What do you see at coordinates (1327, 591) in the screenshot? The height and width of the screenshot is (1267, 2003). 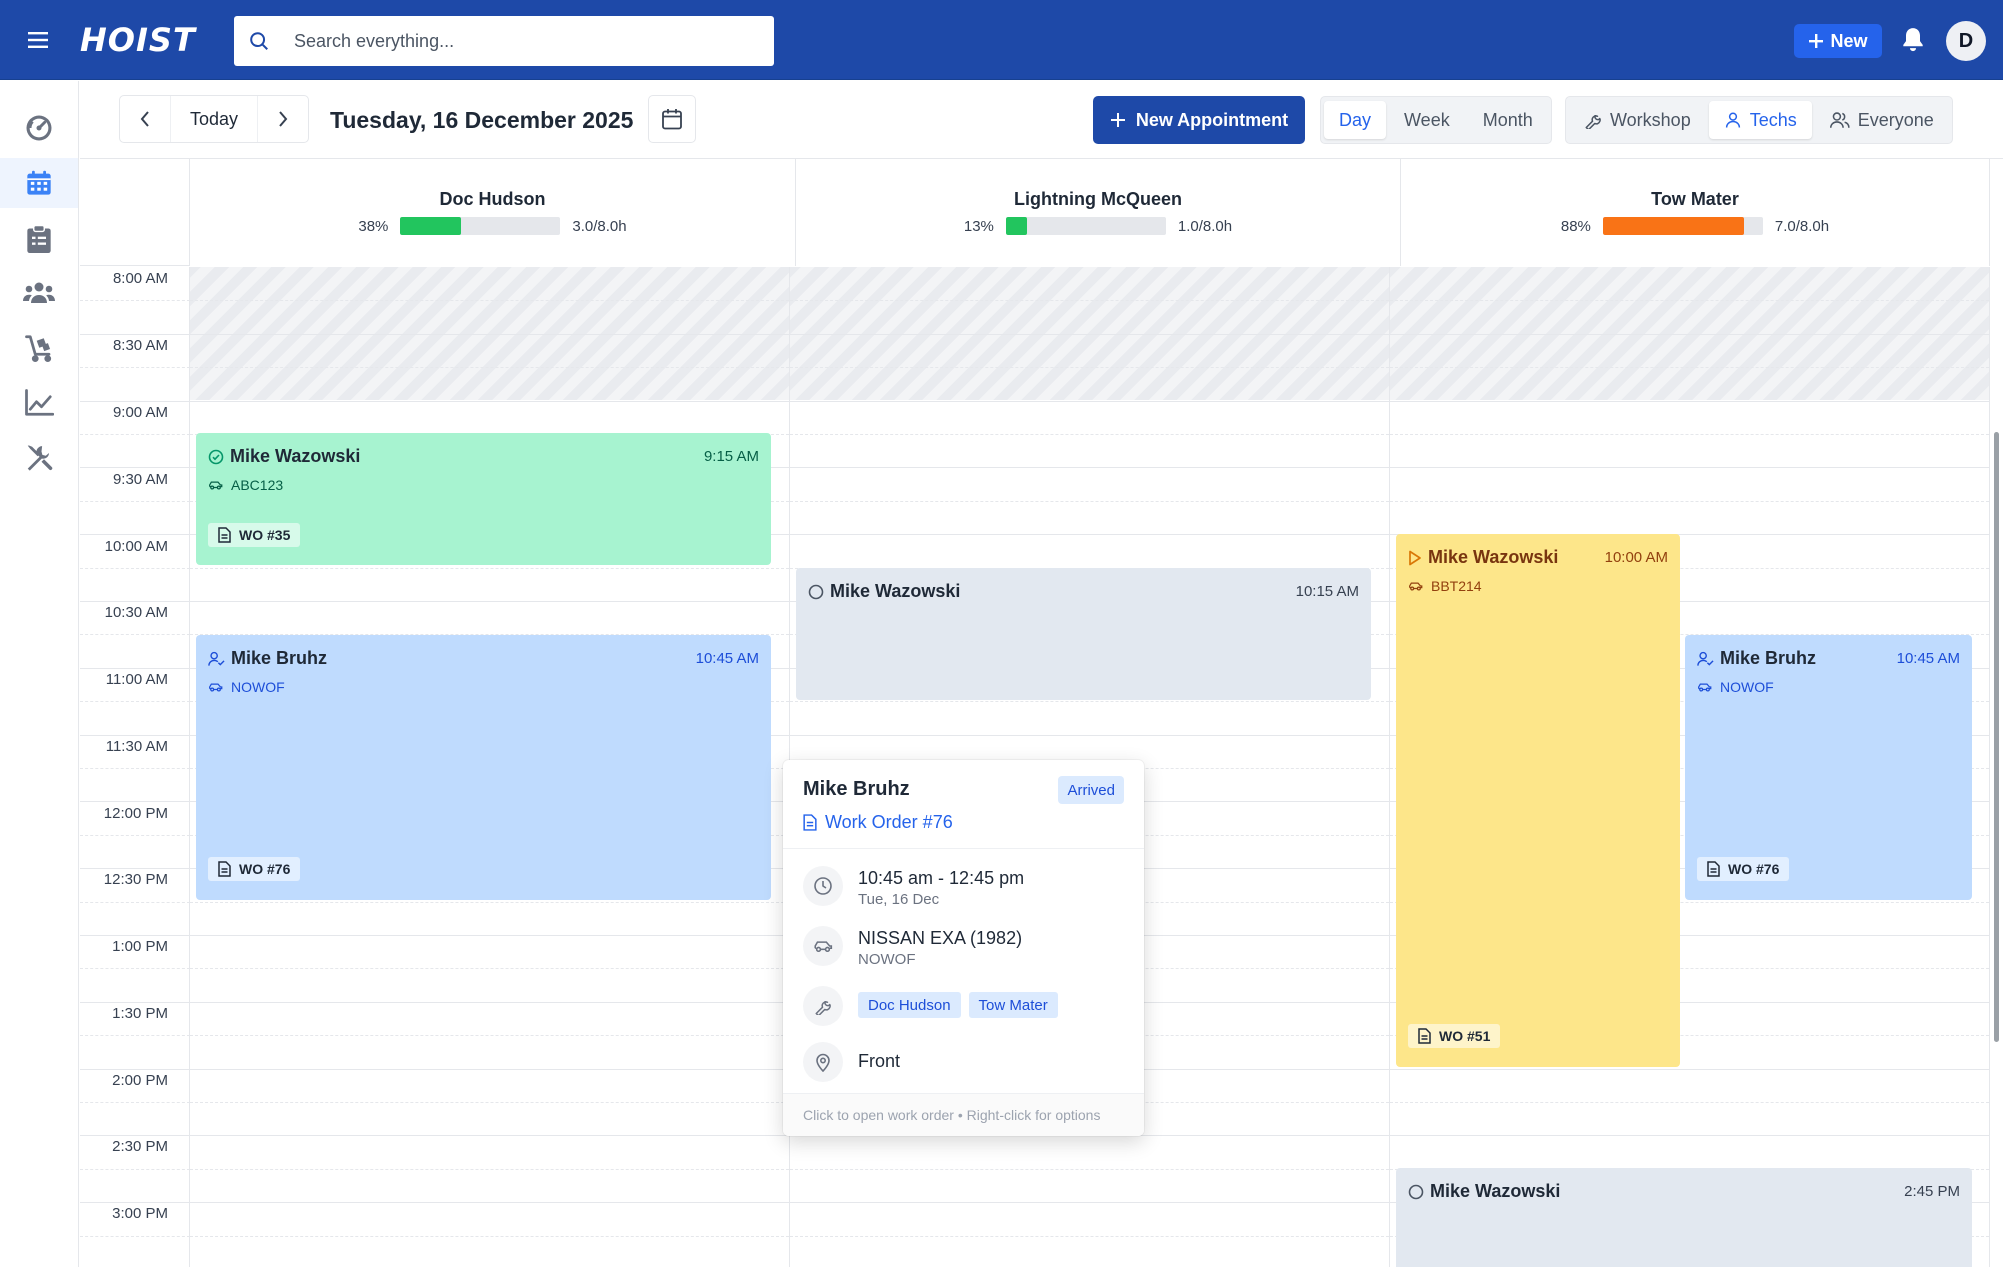 I see `appointment-time: 10:15 AM` at bounding box center [1327, 591].